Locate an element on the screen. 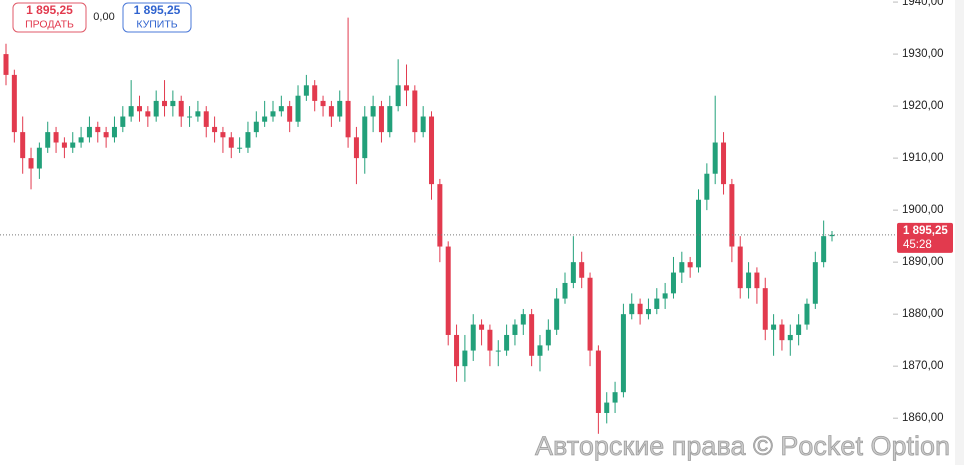 Image resolution: width=964 pixels, height=465 pixels. spread: 0,00 is located at coordinates (103, 17).